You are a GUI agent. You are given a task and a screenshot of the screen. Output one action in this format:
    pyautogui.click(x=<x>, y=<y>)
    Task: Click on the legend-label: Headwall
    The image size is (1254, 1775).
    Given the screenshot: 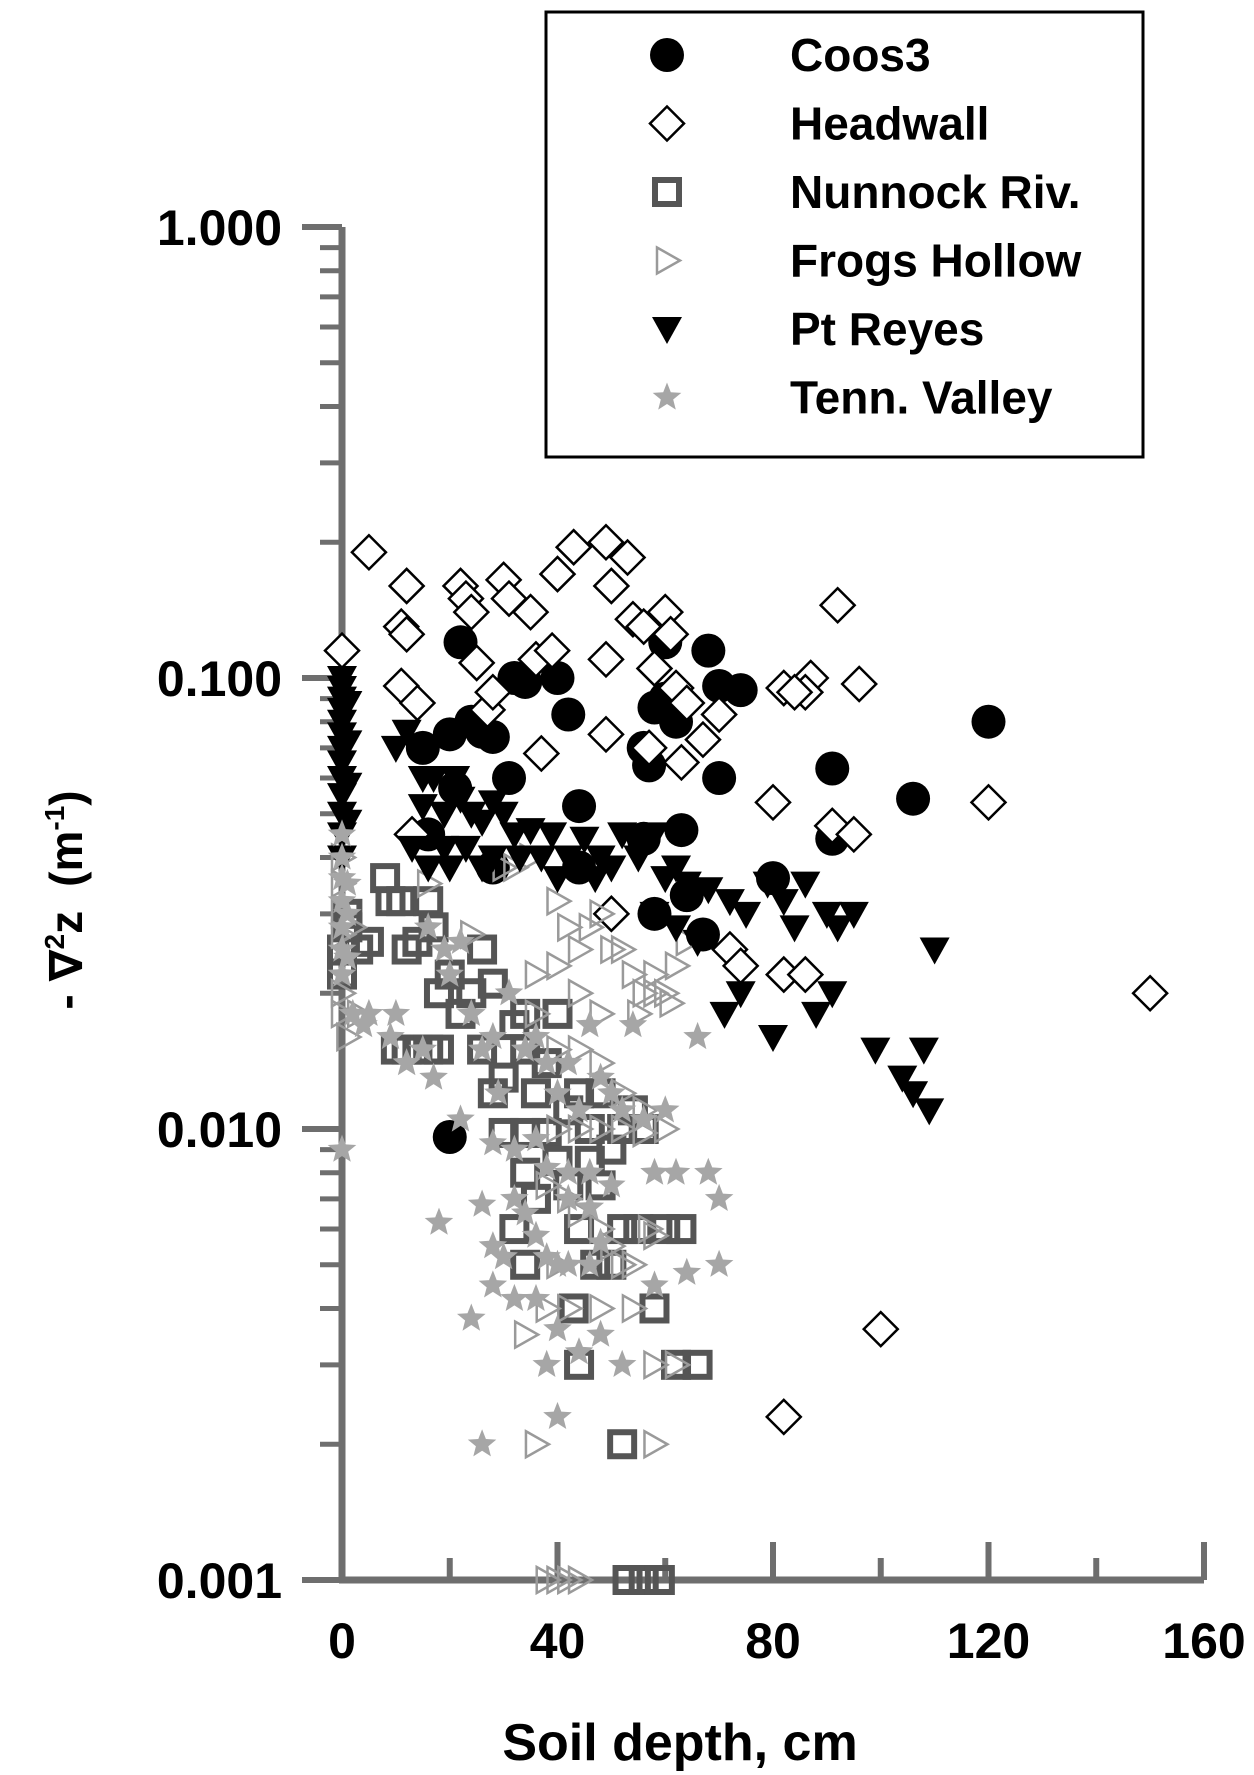 What is the action you would take?
    pyautogui.click(x=889, y=124)
    